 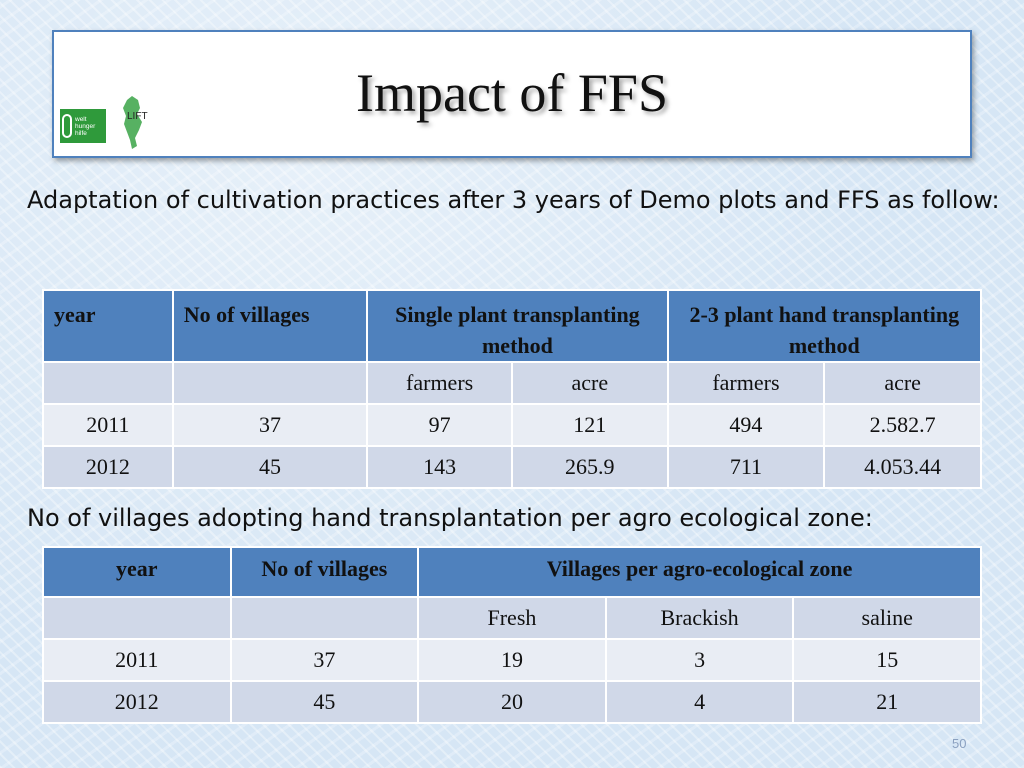 What do you see at coordinates (589, 425) in the screenshot?
I see `table-cell: 121` at bounding box center [589, 425].